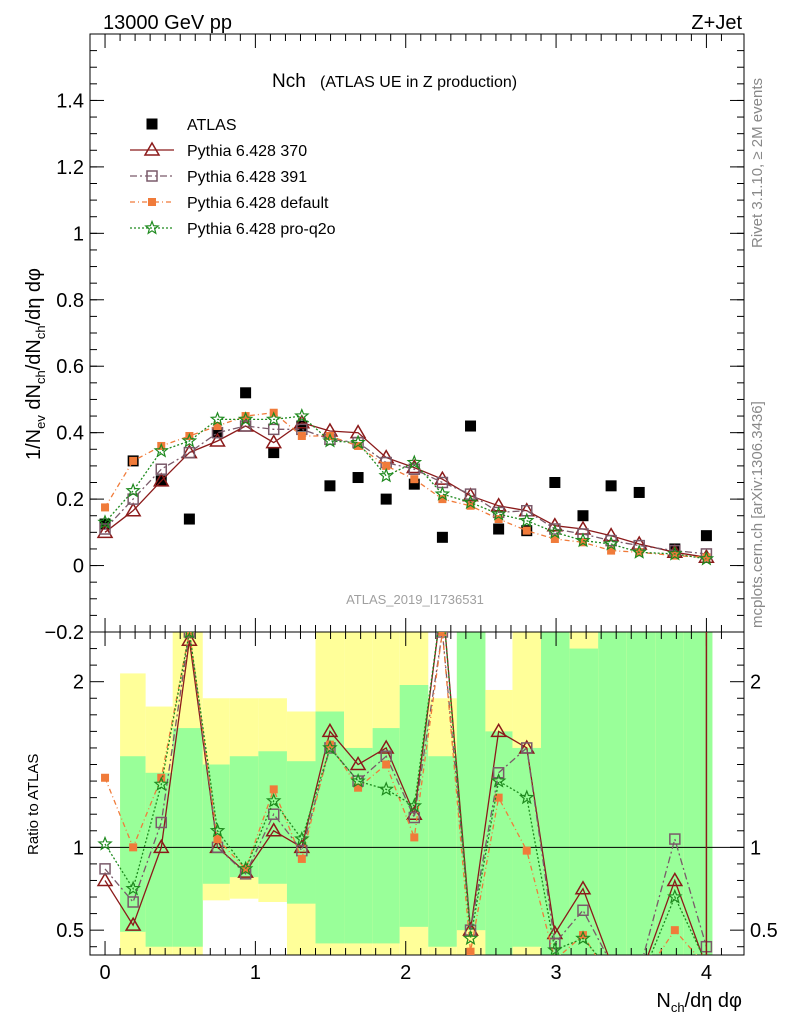 The width and height of the screenshot is (786, 1024). What do you see at coordinates (289, 81) in the screenshot?
I see `chart-title-main: Nch` at bounding box center [289, 81].